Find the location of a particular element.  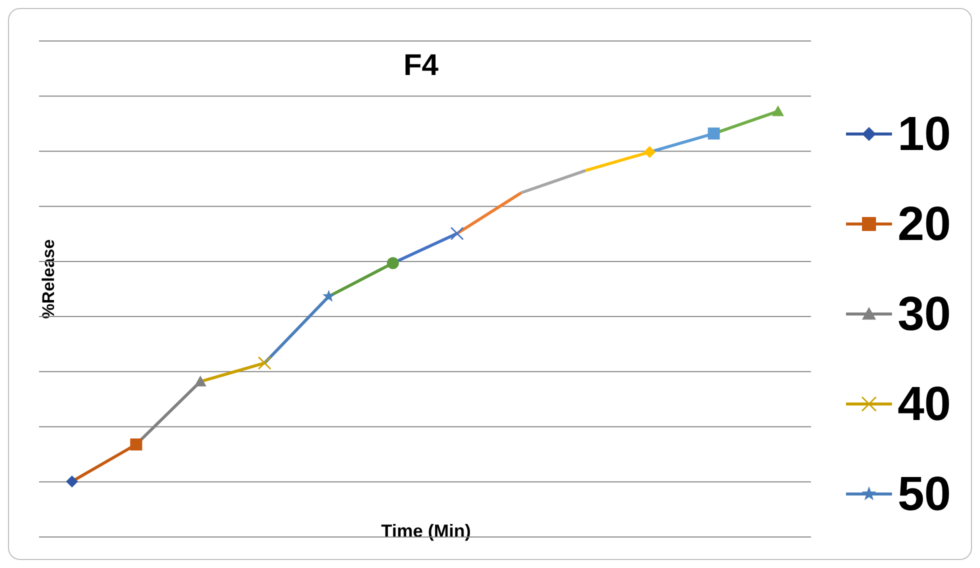

legend-label: 20 is located at coordinates (924, 224).